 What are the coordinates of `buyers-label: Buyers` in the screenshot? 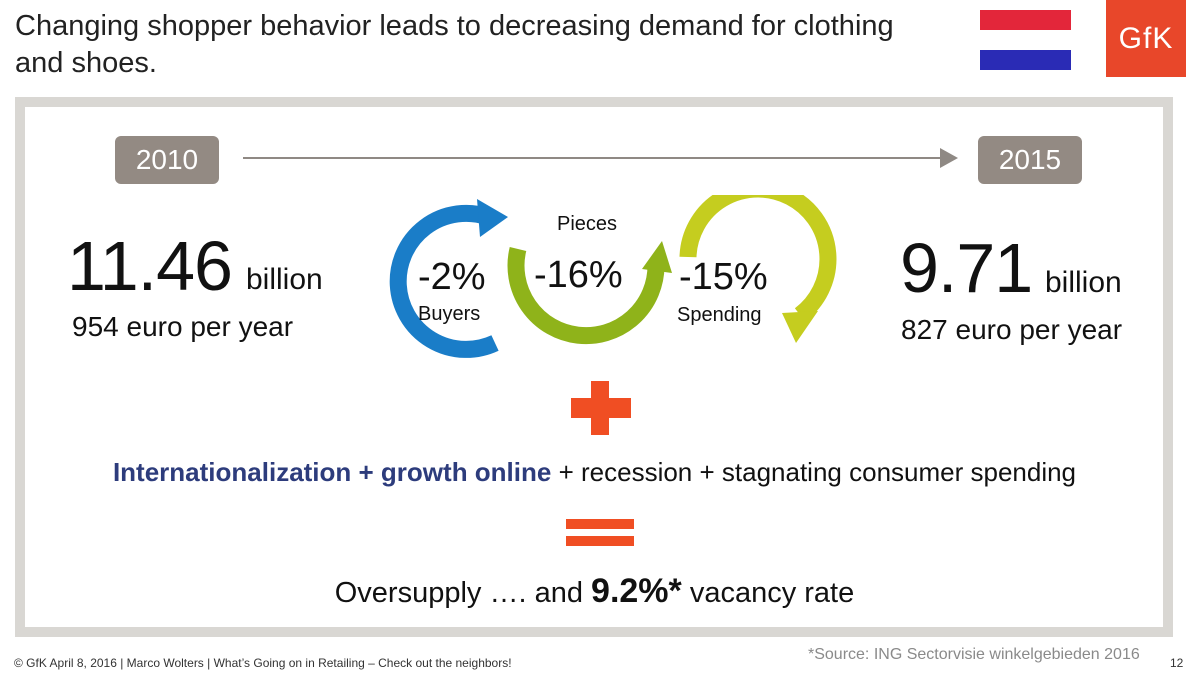 It's located at (449, 314).